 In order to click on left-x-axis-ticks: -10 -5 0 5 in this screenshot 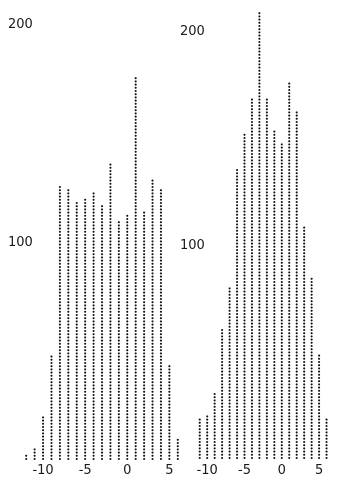, I will do `click(102, 470)`.